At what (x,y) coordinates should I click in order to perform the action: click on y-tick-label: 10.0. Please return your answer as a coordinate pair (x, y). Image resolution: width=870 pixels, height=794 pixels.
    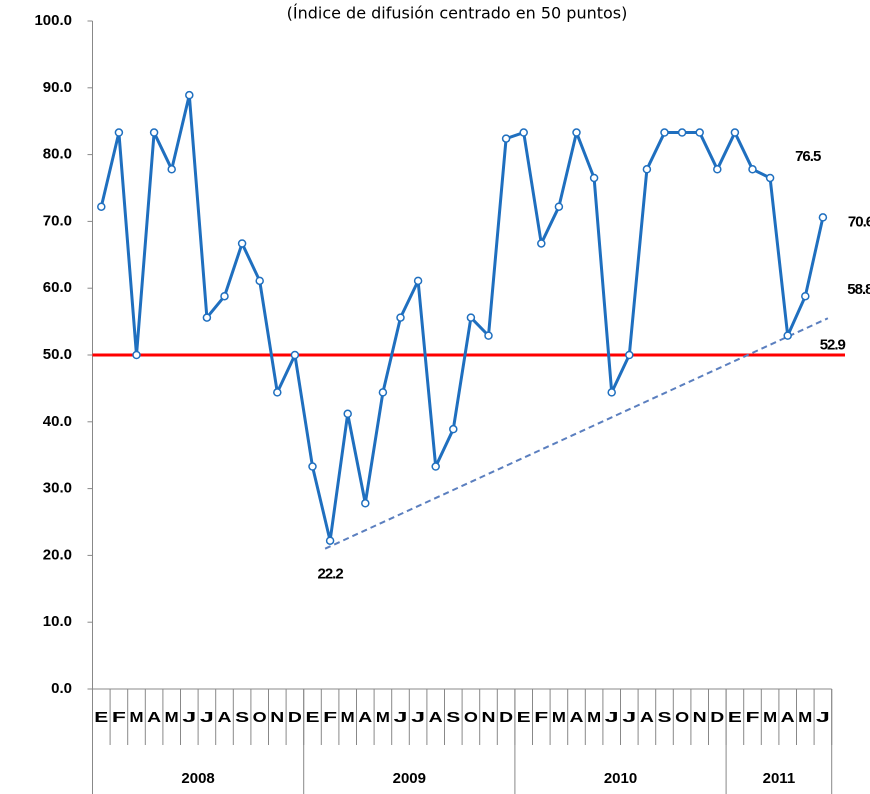
    Looking at the image, I should click on (57, 621).